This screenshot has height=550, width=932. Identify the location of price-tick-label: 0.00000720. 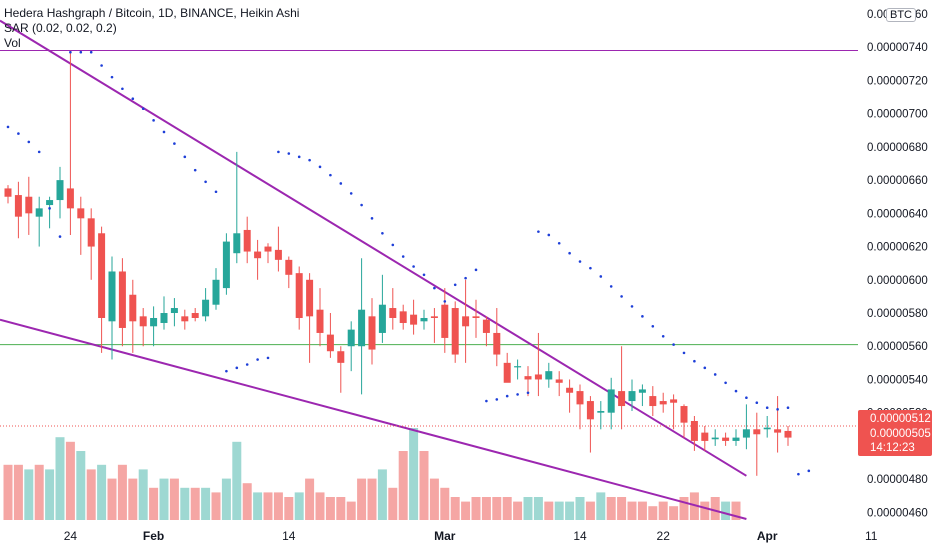
(897, 81).